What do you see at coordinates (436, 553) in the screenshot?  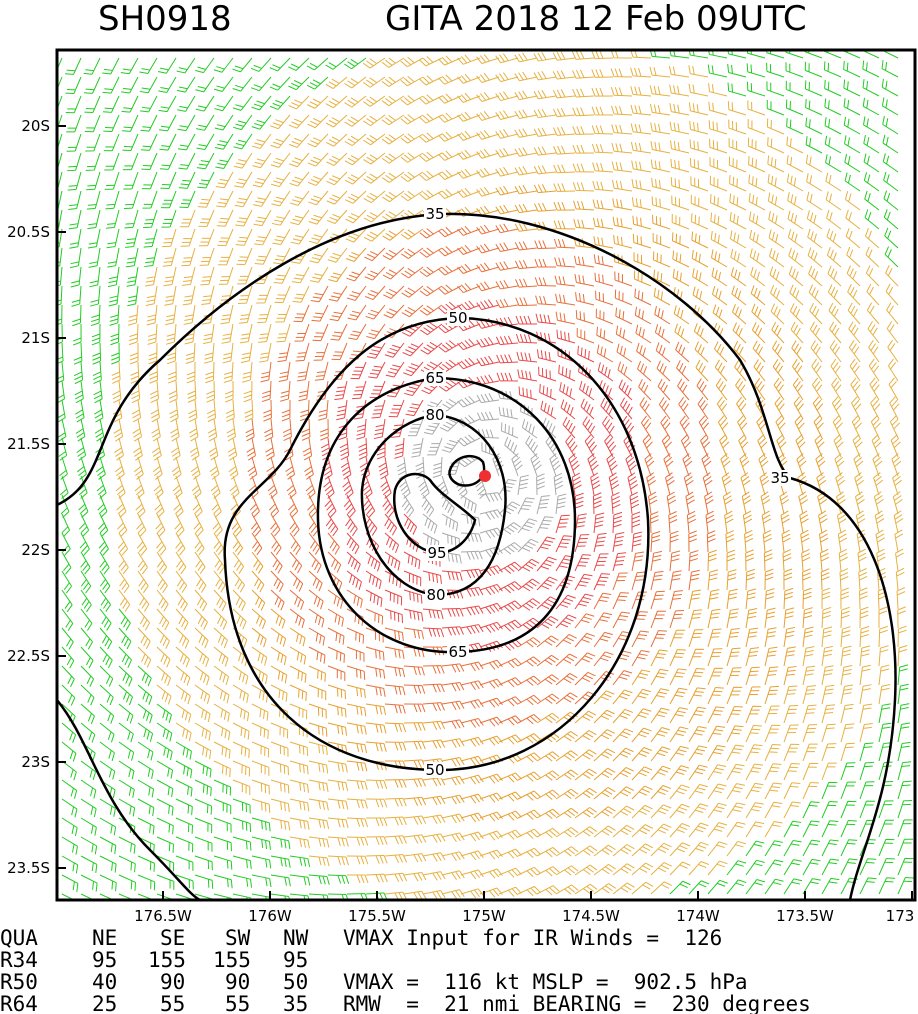 I see `contour-label: 95` at bounding box center [436, 553].